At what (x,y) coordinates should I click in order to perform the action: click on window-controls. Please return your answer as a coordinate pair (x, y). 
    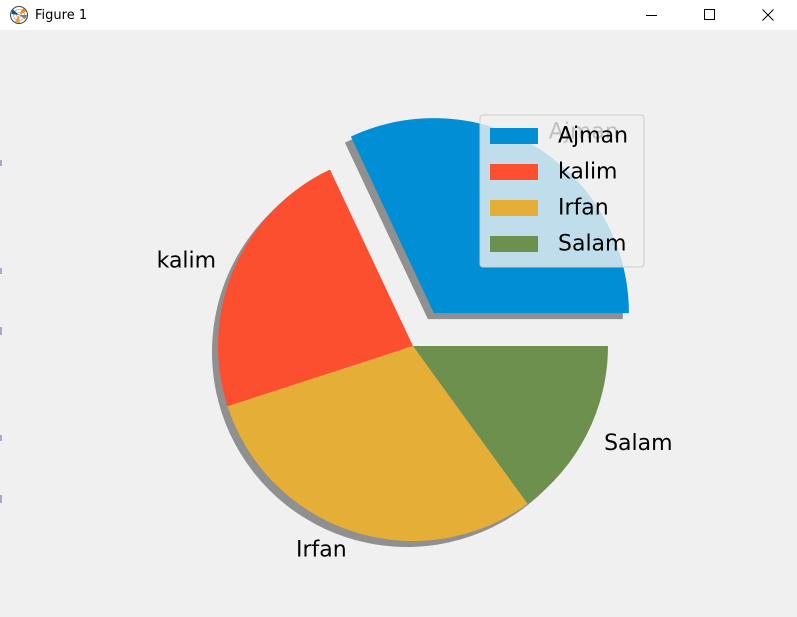
    Looking at the image, I should click on (710, 15).